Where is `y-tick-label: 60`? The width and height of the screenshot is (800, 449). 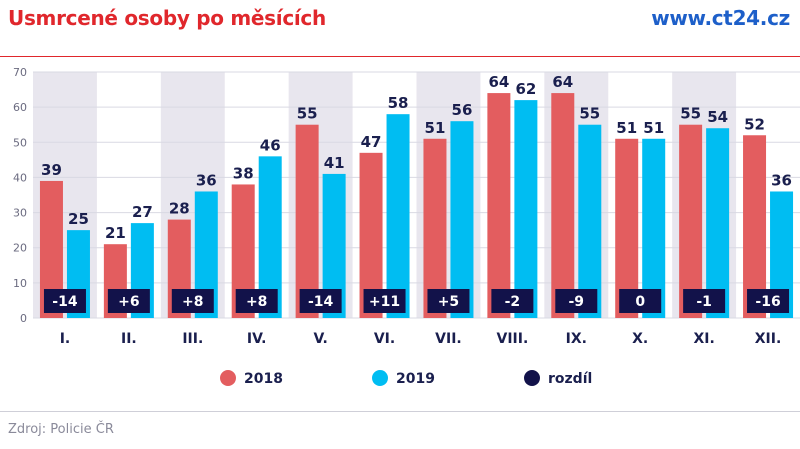 y-tick-label: 60 is located at coordinates (20, 107).